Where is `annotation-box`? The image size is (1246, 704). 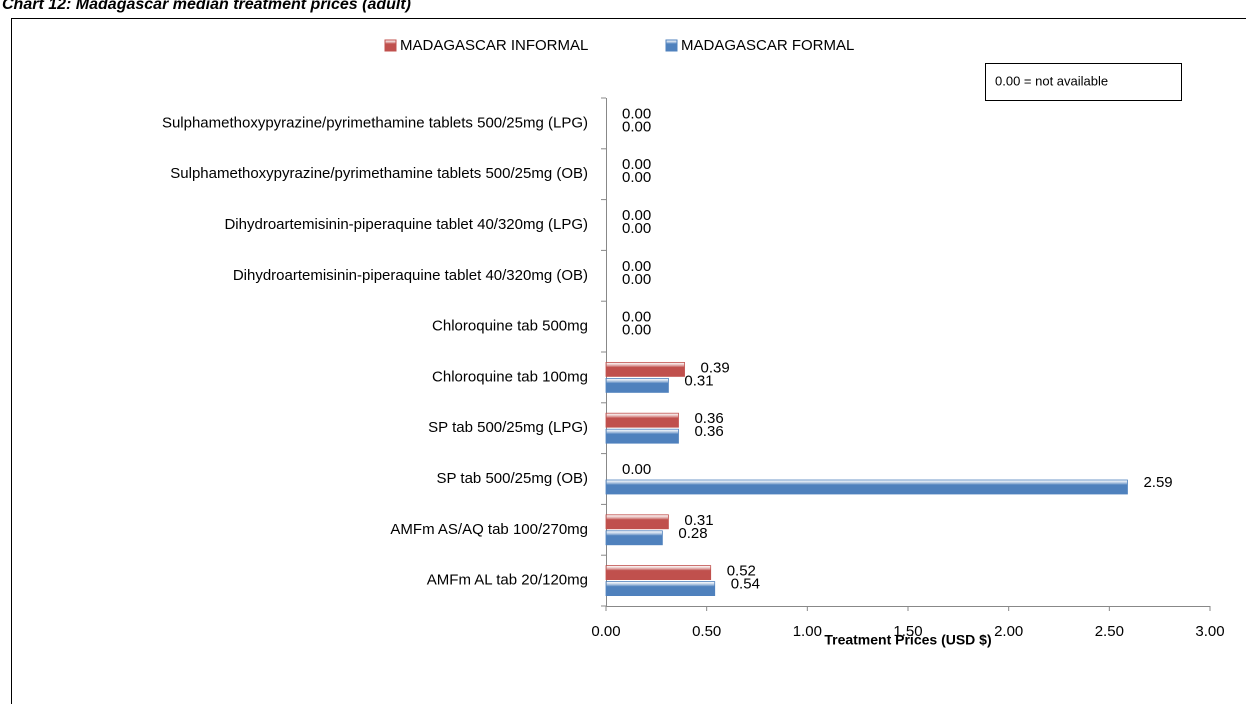 annotation-box is located at coordinates (1083, 82).